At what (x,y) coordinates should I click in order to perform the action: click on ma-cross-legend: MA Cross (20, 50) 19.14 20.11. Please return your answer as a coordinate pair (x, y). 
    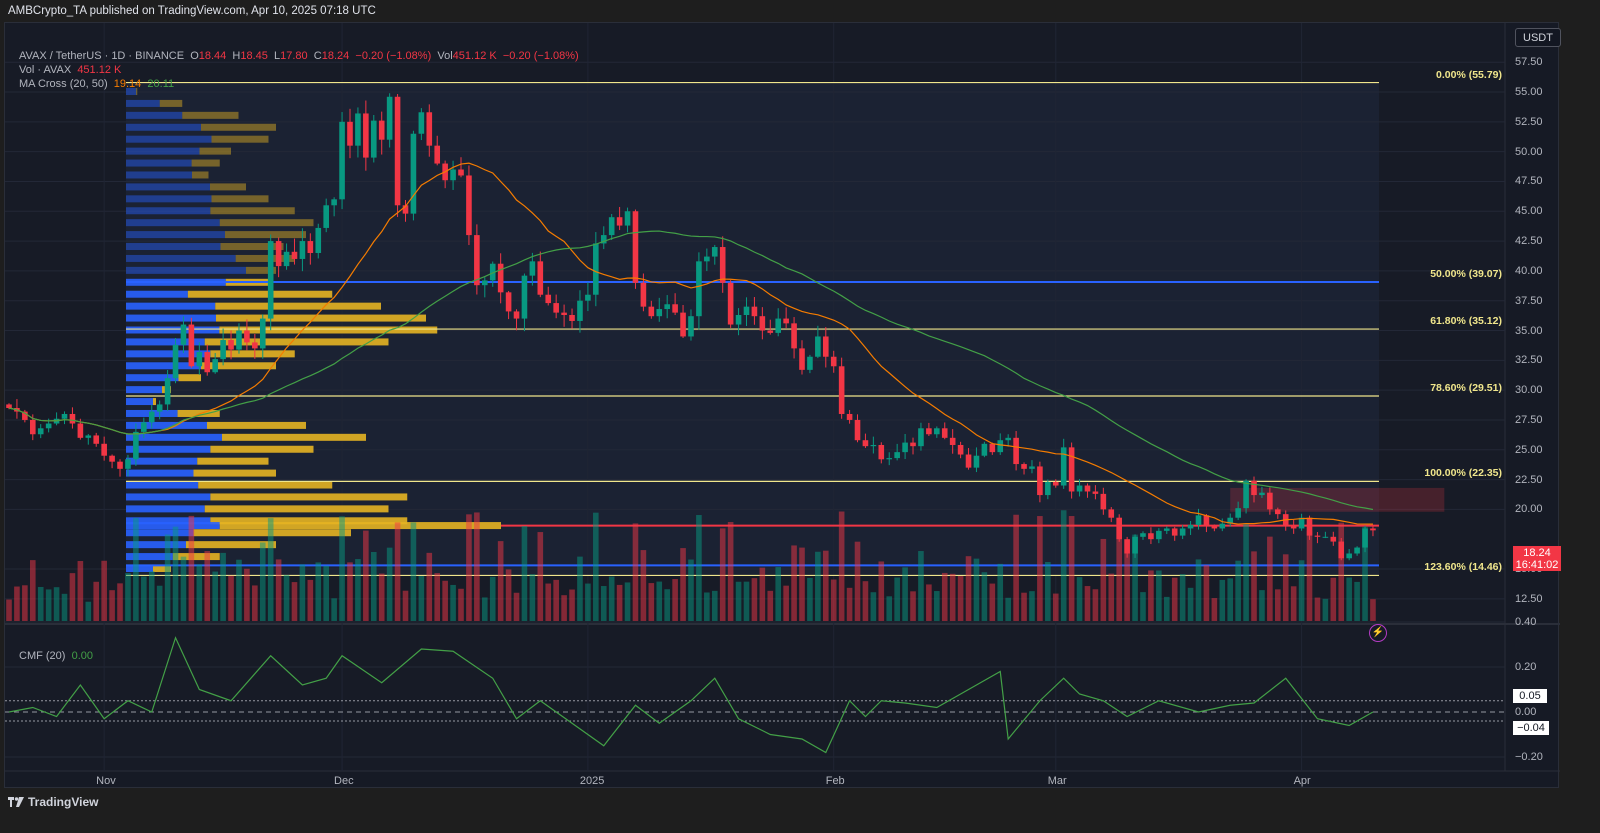
    Looking at the image, I should click on (96, 84).